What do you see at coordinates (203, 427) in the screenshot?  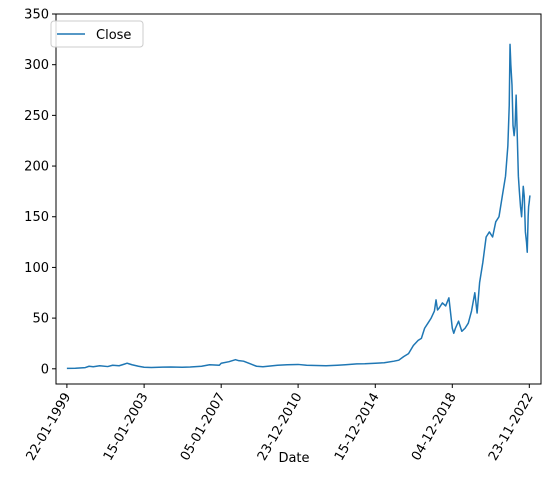 I see `x-tick-label: 05-01-2007` at bounding box center [203, 427].